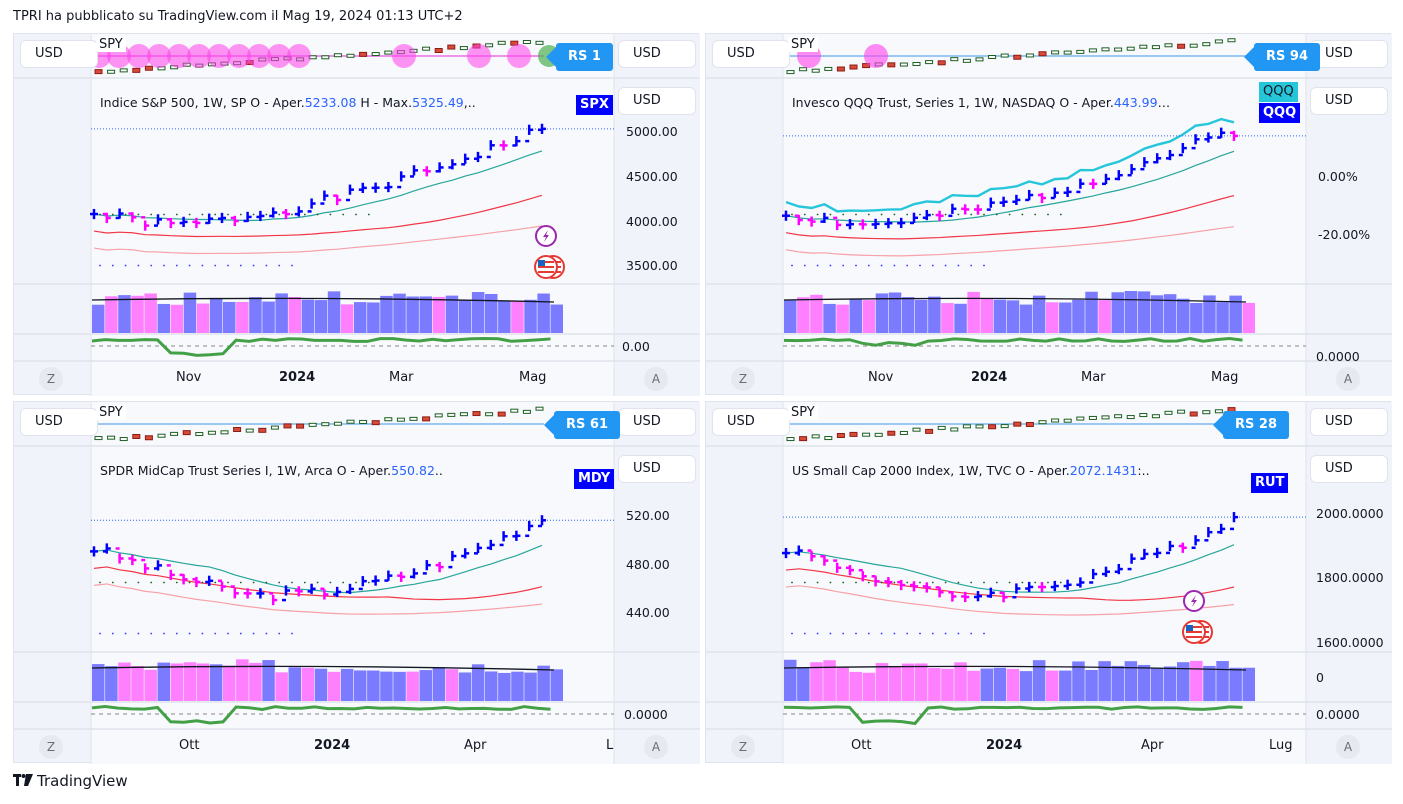 The image size is (1403, 804). What do you see at coordinates (594, 479) in the screenshot?
I see `price-tag-symbol: MDY` at bounding box center [594, 479].